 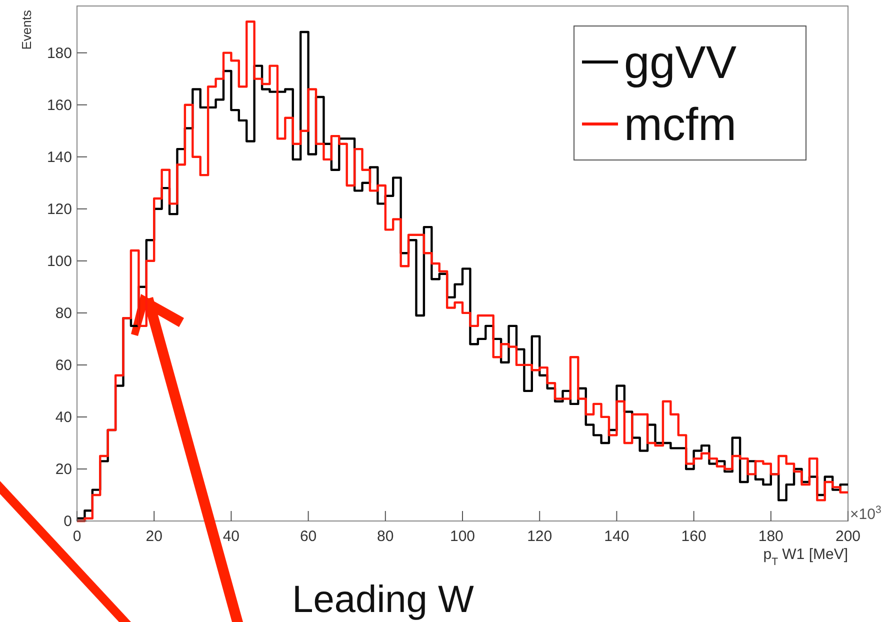 I want to click on y-tick-label: 120, so click(x=59, y=209).